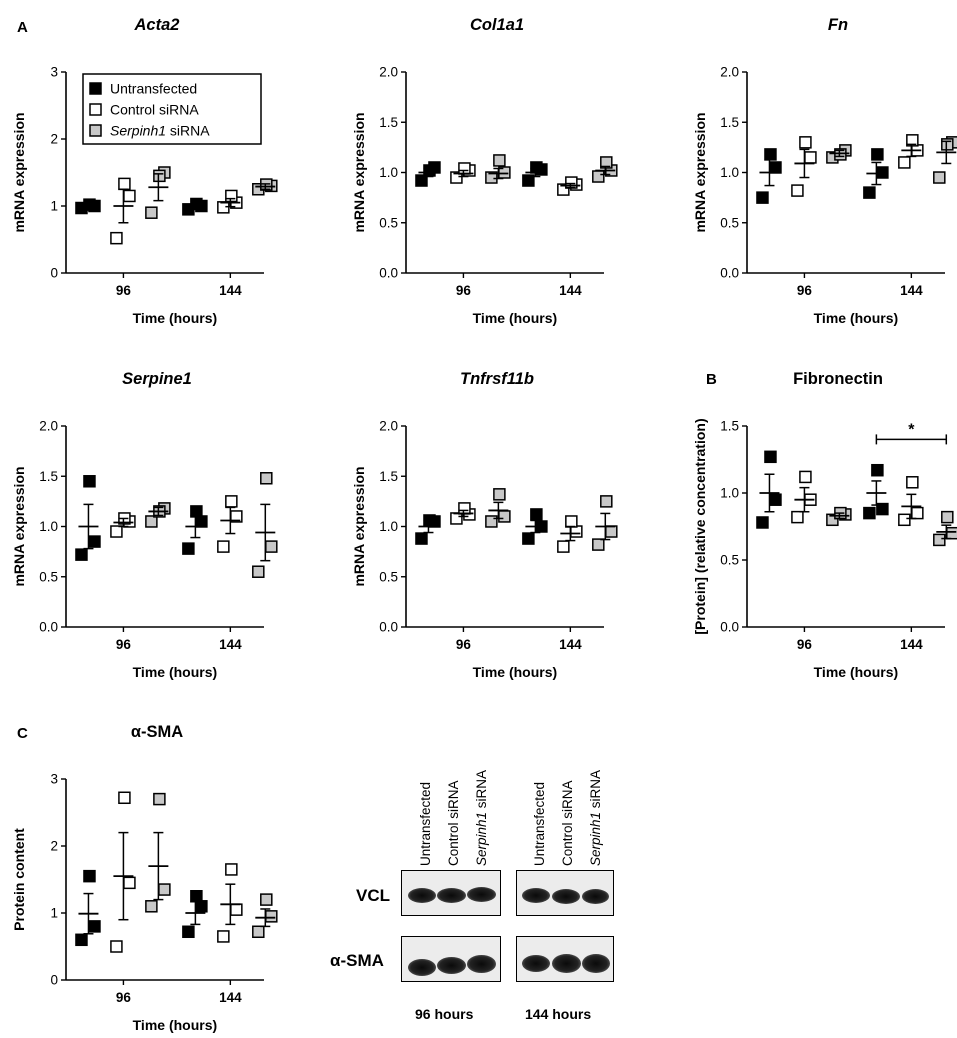  I want to click on chart-title: Fibronectin, so click(838, 379).